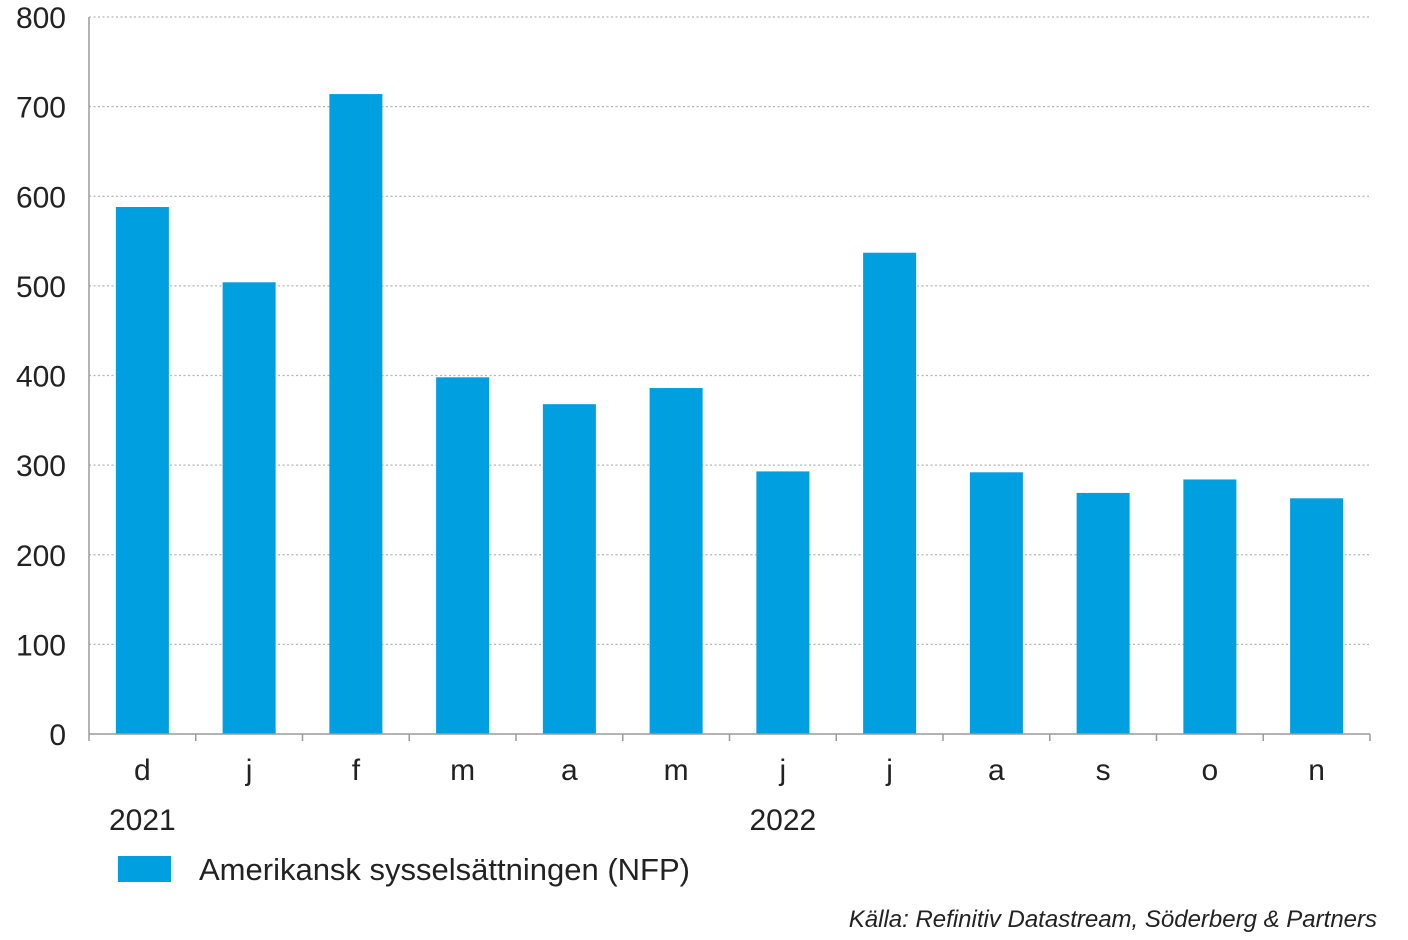 Image resolution: width=1408 pixels, height=940 pixels. Describe the element at coordinates (356, 414) in the screenshot. I see `bar-2-f` at that location.